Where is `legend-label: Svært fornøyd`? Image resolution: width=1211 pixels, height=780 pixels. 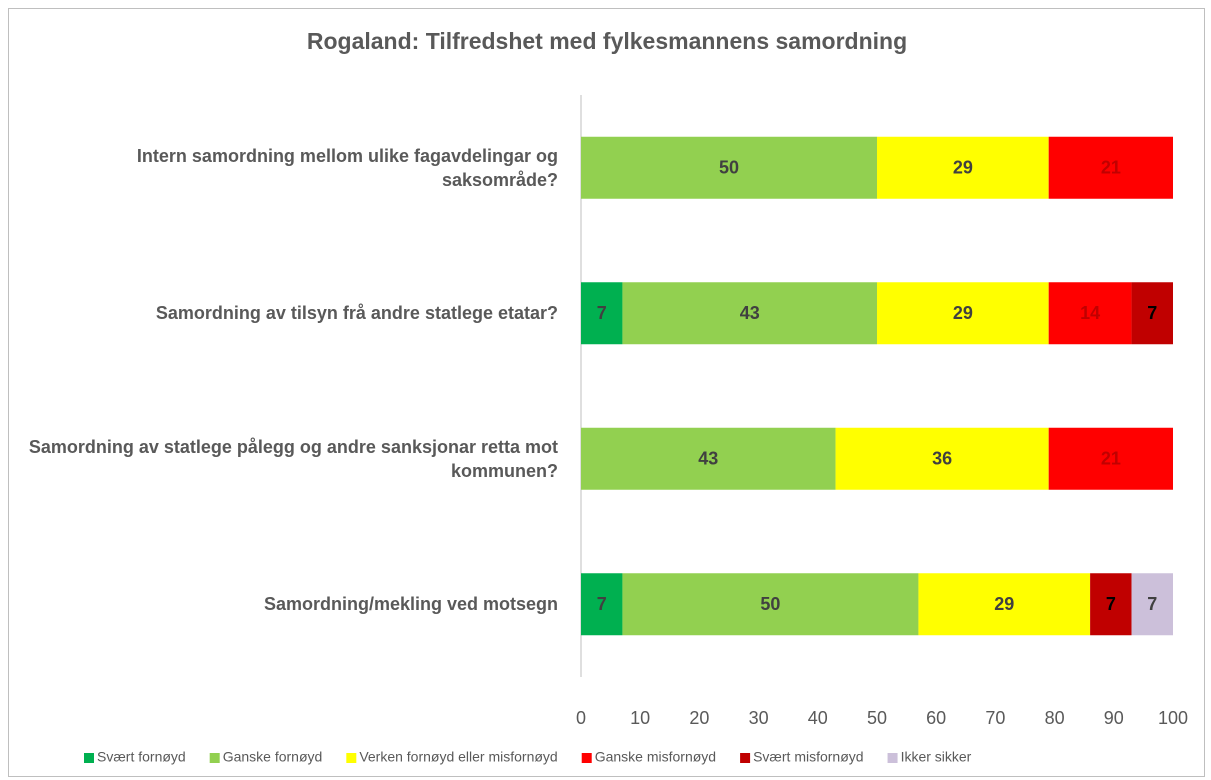
legend-label: Svært fornøyd is located at coordinates (141, 757).